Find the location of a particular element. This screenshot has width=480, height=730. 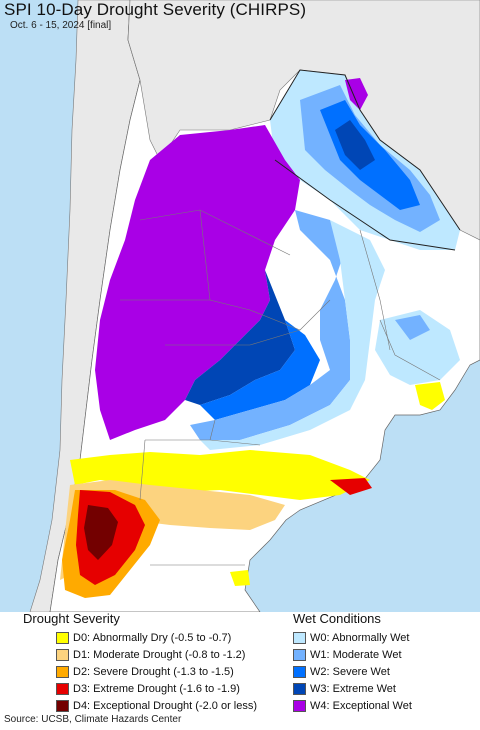

legend-label-w4: W4: Exceptional Wet is located at coordinates (361, 705).